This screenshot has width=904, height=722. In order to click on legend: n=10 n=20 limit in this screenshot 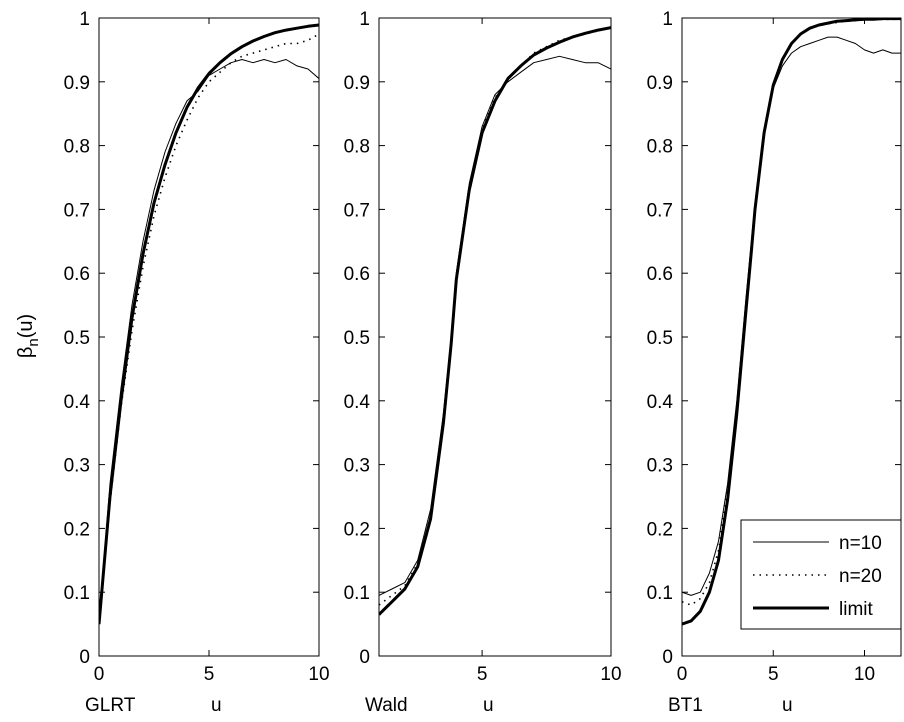, I will do `click(821, 574)`.